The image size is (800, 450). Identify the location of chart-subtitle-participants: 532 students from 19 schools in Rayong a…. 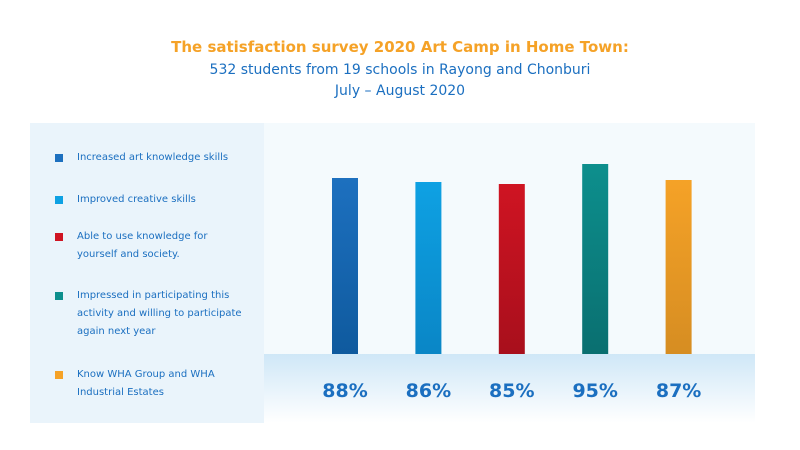
(400, 70).